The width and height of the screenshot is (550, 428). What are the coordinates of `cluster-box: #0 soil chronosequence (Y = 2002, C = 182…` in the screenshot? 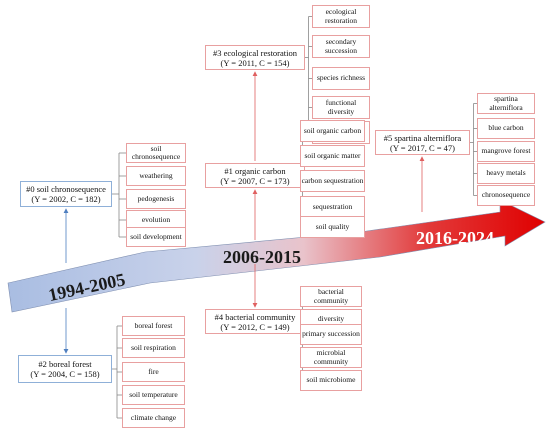 It's located at (66, 194).